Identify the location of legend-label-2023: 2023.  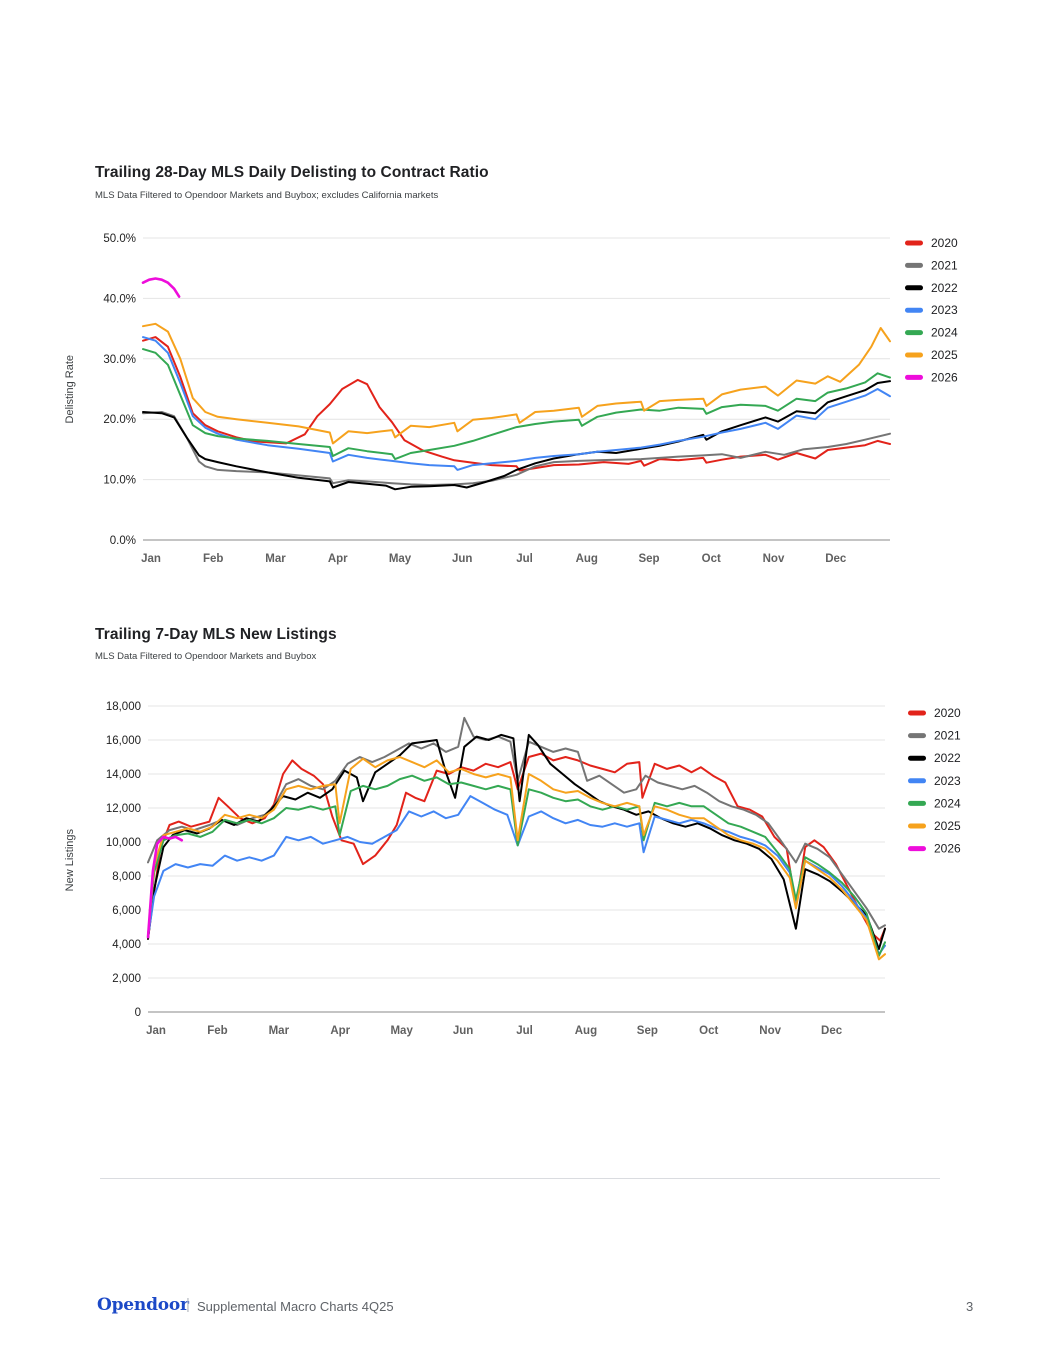
(944, 310).